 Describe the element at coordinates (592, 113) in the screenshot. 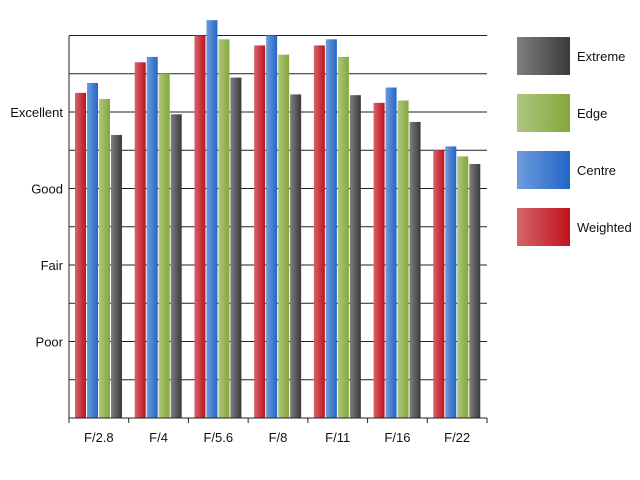

I see `legend-label-edge: Edge` at that location.